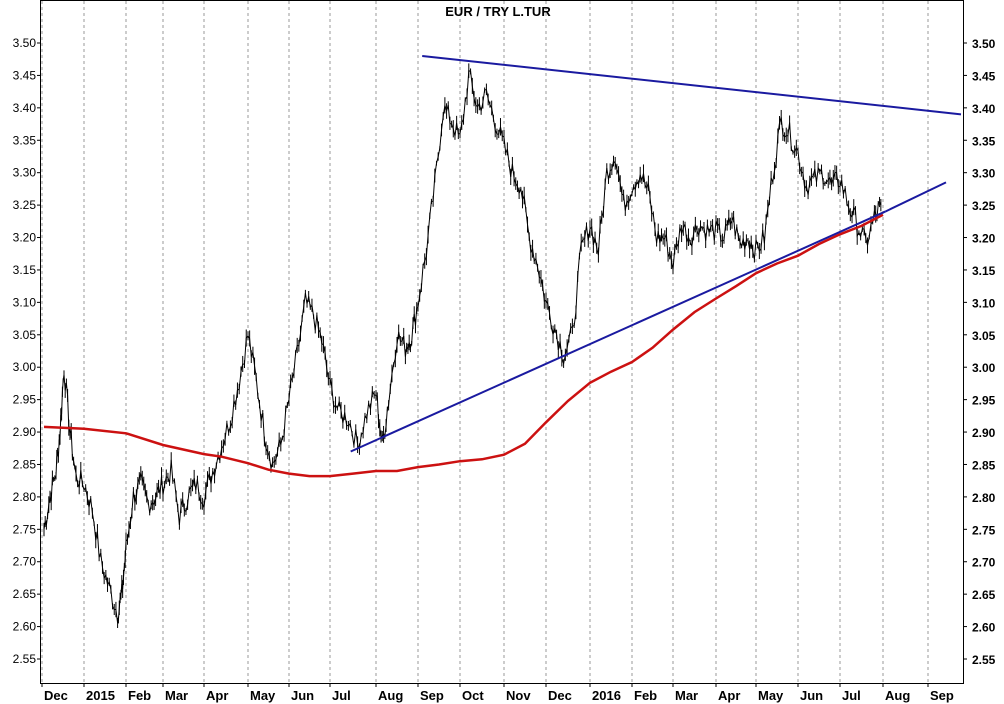 The image size is (1004, 704). What do you see at coordinates (518, 695) in the screenshot?
I see `x-tick-label: Nov` at bounding box center [518, 695].